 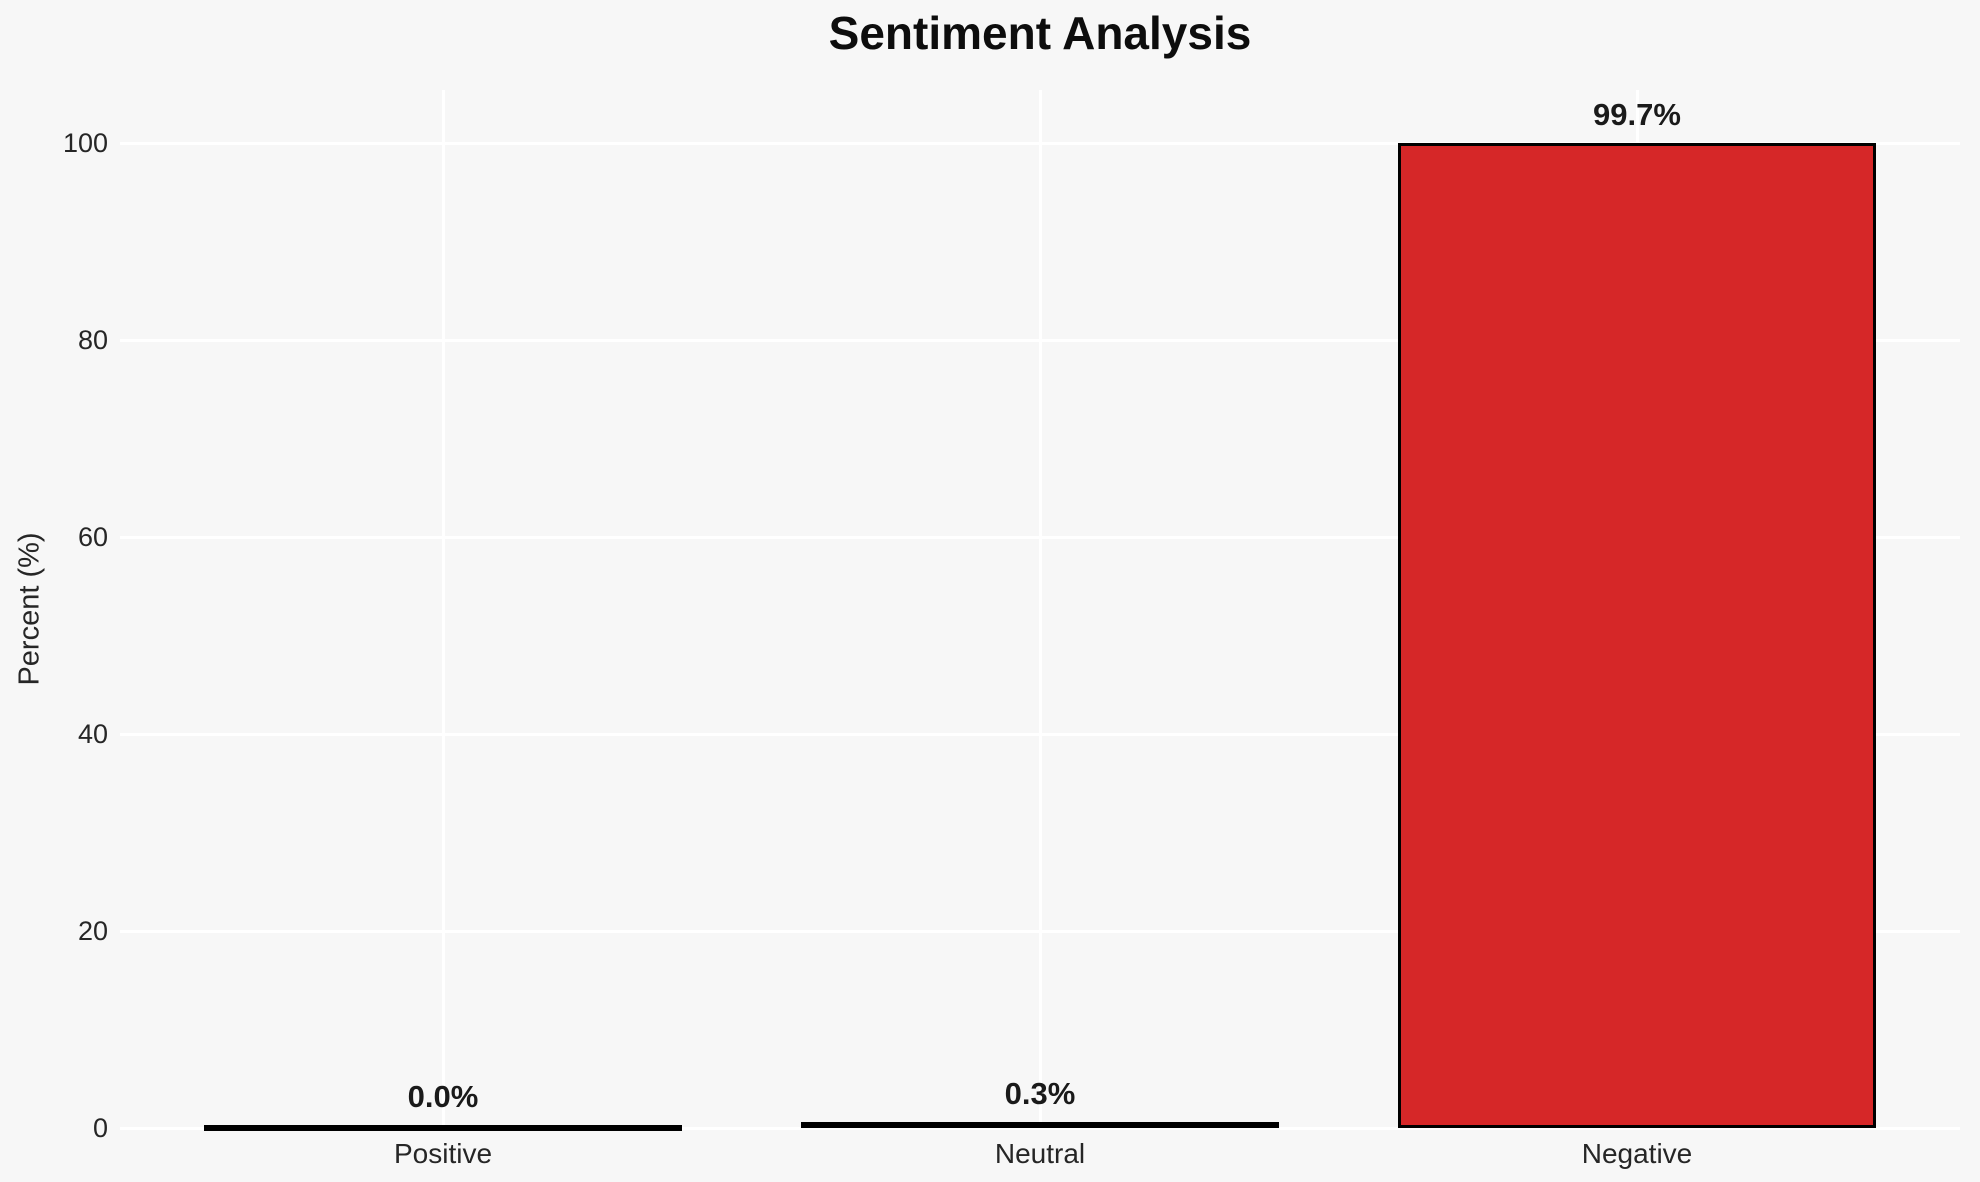 What do you see at coordinates (1040, 1125) in the screenshot?
I see `bar-neutral` at bounding box center [1040, 1125].